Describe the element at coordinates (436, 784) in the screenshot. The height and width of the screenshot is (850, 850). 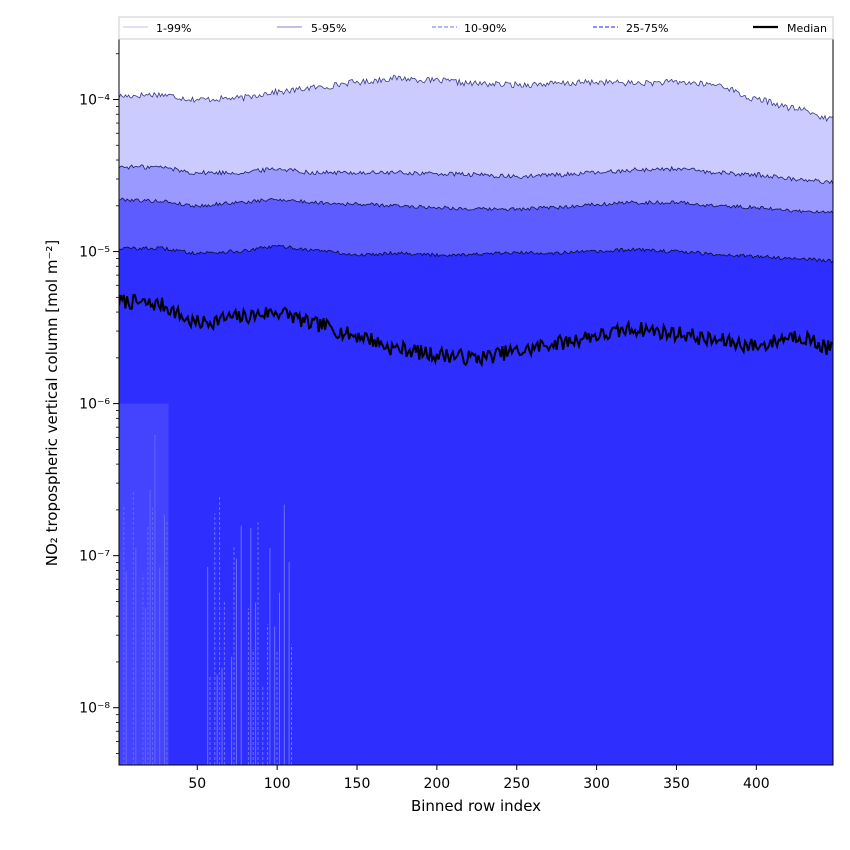
I see `x-tick-label: 200` at that location.